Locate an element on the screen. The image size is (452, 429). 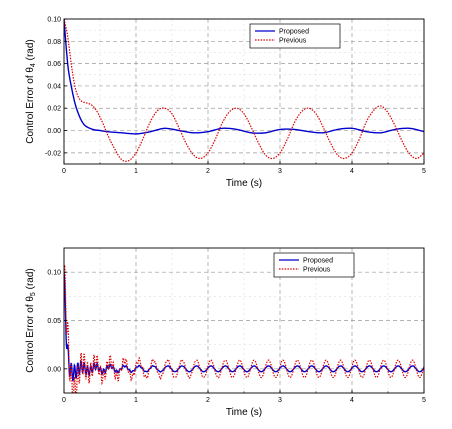
y-tick-label: 0.04 is located at coordinates (54, 86).